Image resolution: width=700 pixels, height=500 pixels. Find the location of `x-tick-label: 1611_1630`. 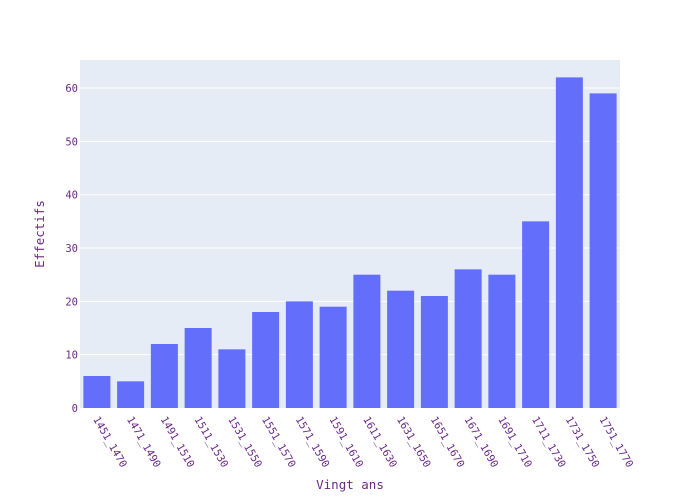

x-tick-label: 1611_1630 is located at coordinates (379, 442).